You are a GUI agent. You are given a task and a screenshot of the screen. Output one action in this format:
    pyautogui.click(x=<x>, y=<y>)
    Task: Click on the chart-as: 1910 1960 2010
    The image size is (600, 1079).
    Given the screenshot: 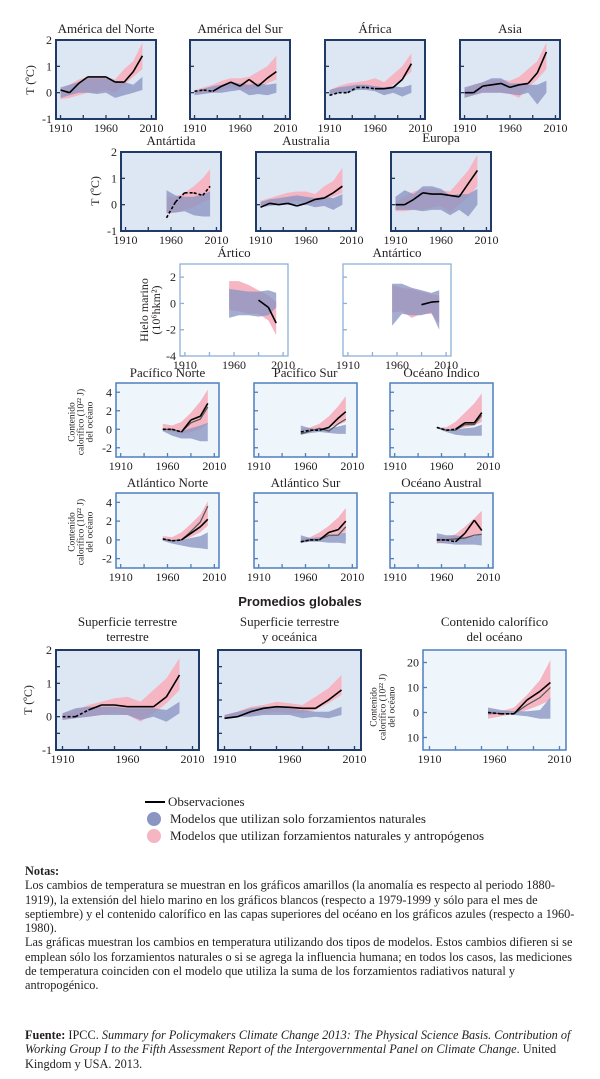 What is the action you would take?
    pyautogui.click(x=510, y=87)
    